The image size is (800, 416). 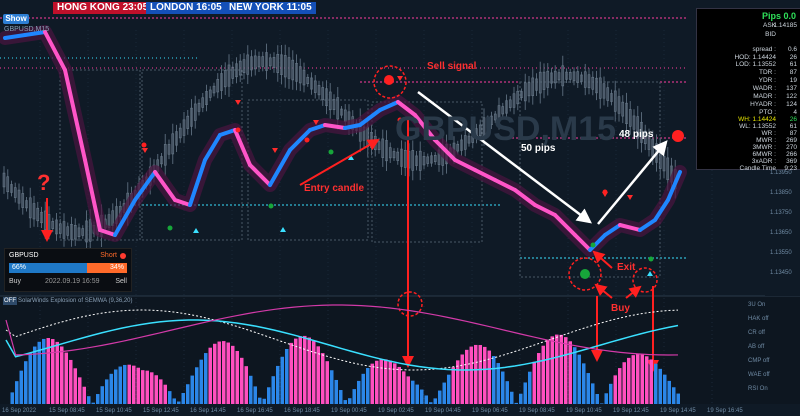 I want to click on info-row-value: 9:23, so click(x=790, y=168).